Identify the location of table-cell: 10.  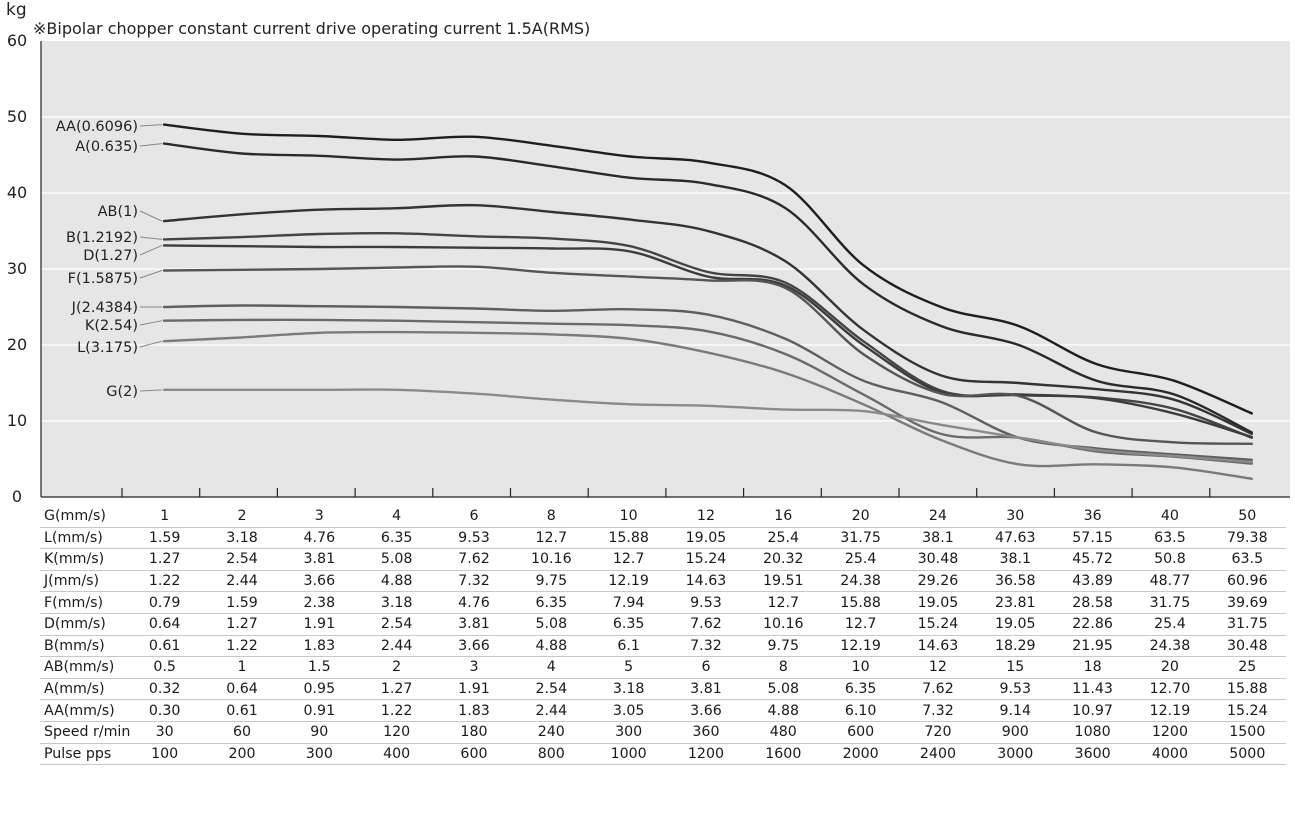
(628, 517).